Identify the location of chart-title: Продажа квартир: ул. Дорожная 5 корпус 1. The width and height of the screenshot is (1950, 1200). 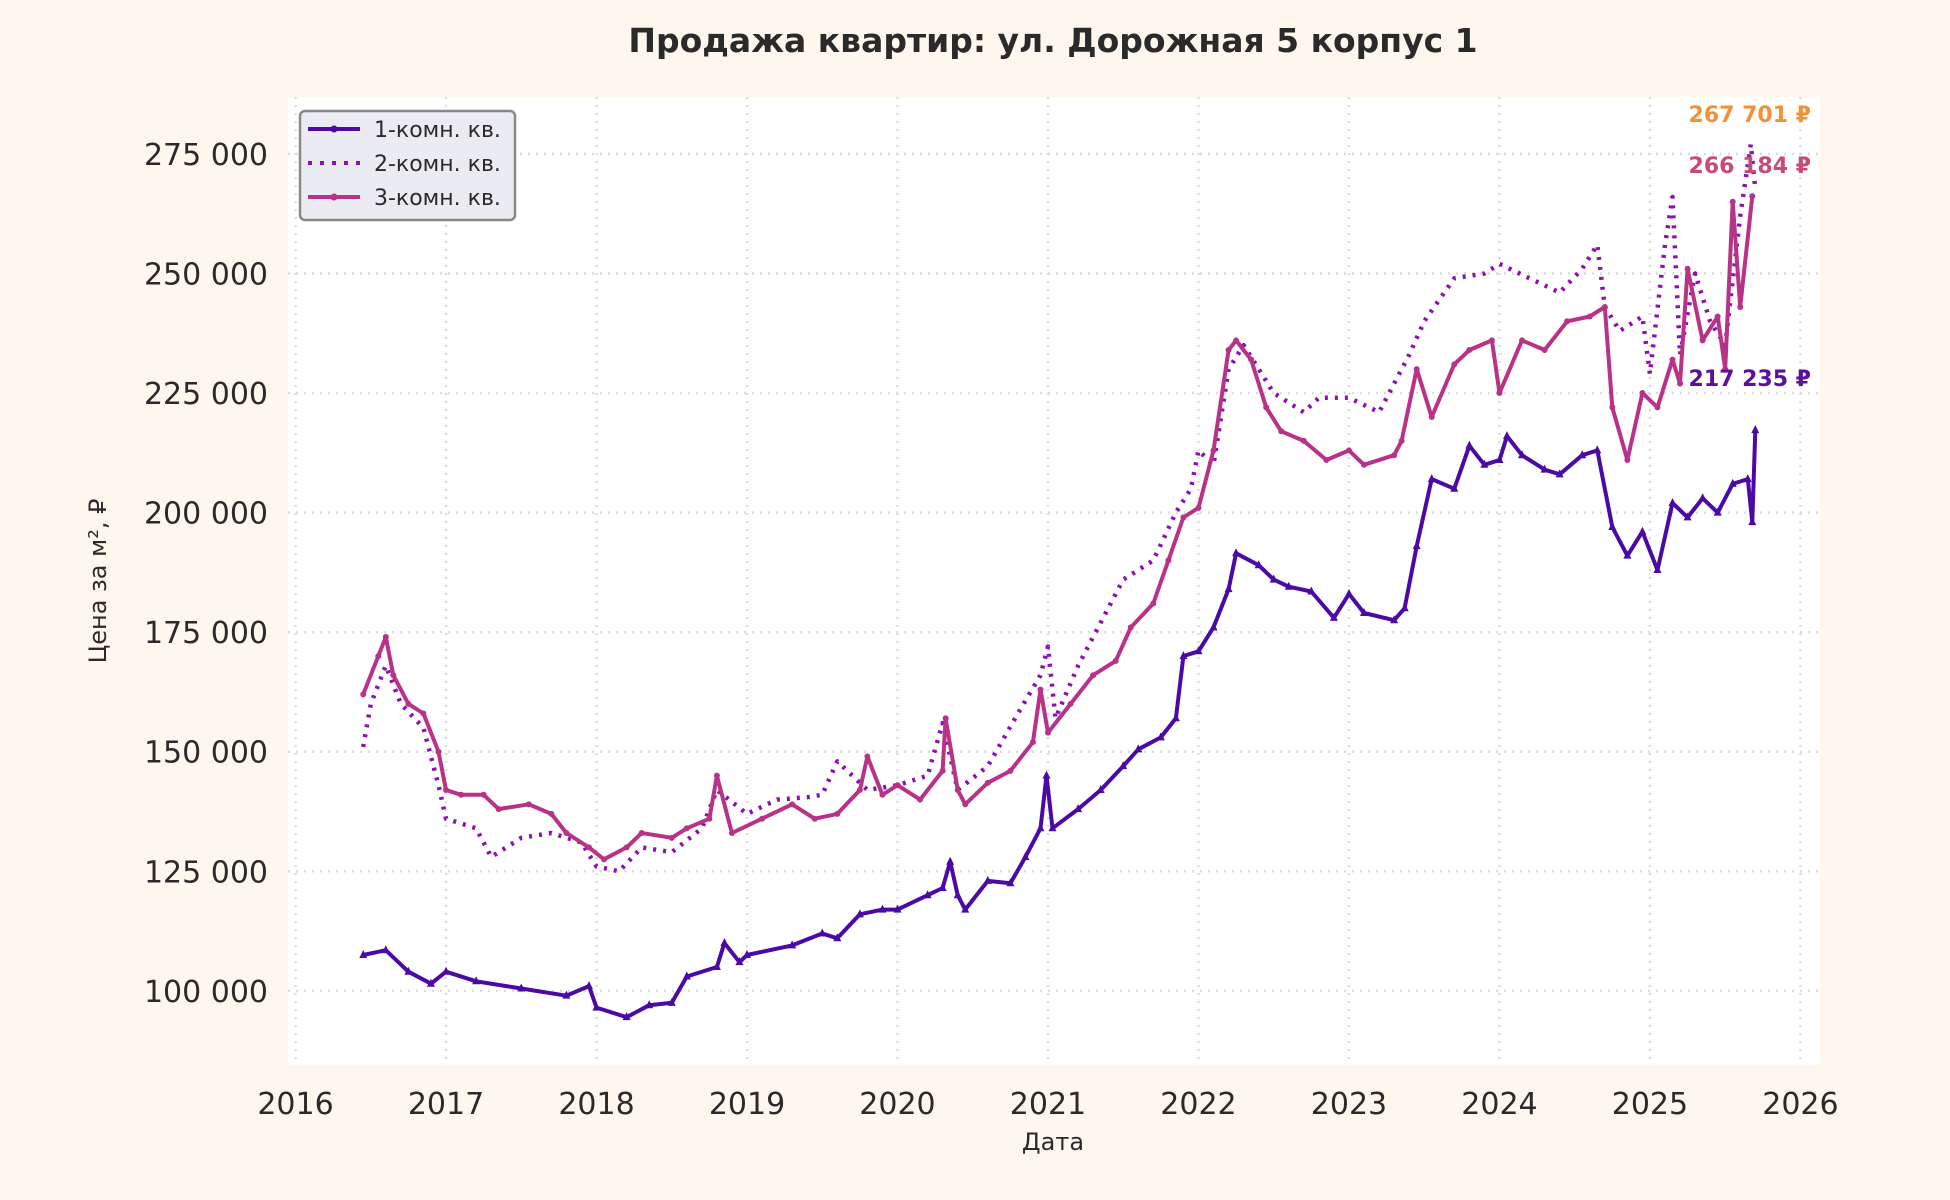
(1052, 40).